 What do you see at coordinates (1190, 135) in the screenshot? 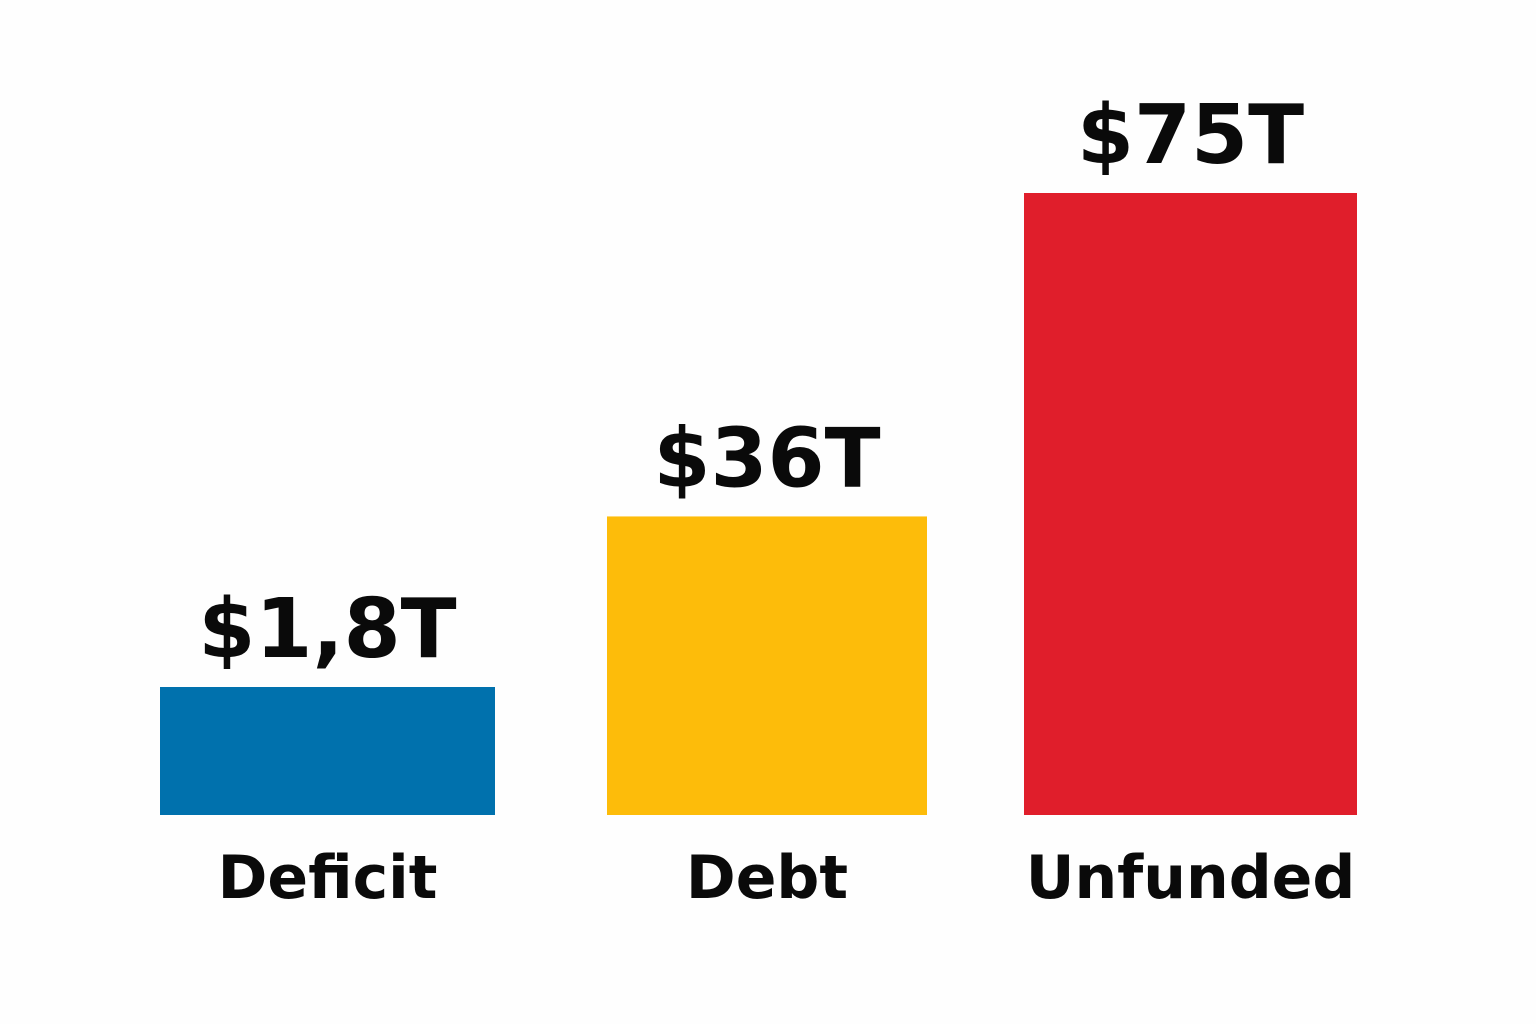
I see `value-label-unfunded: $75T` at bounding box center [1190, 135].